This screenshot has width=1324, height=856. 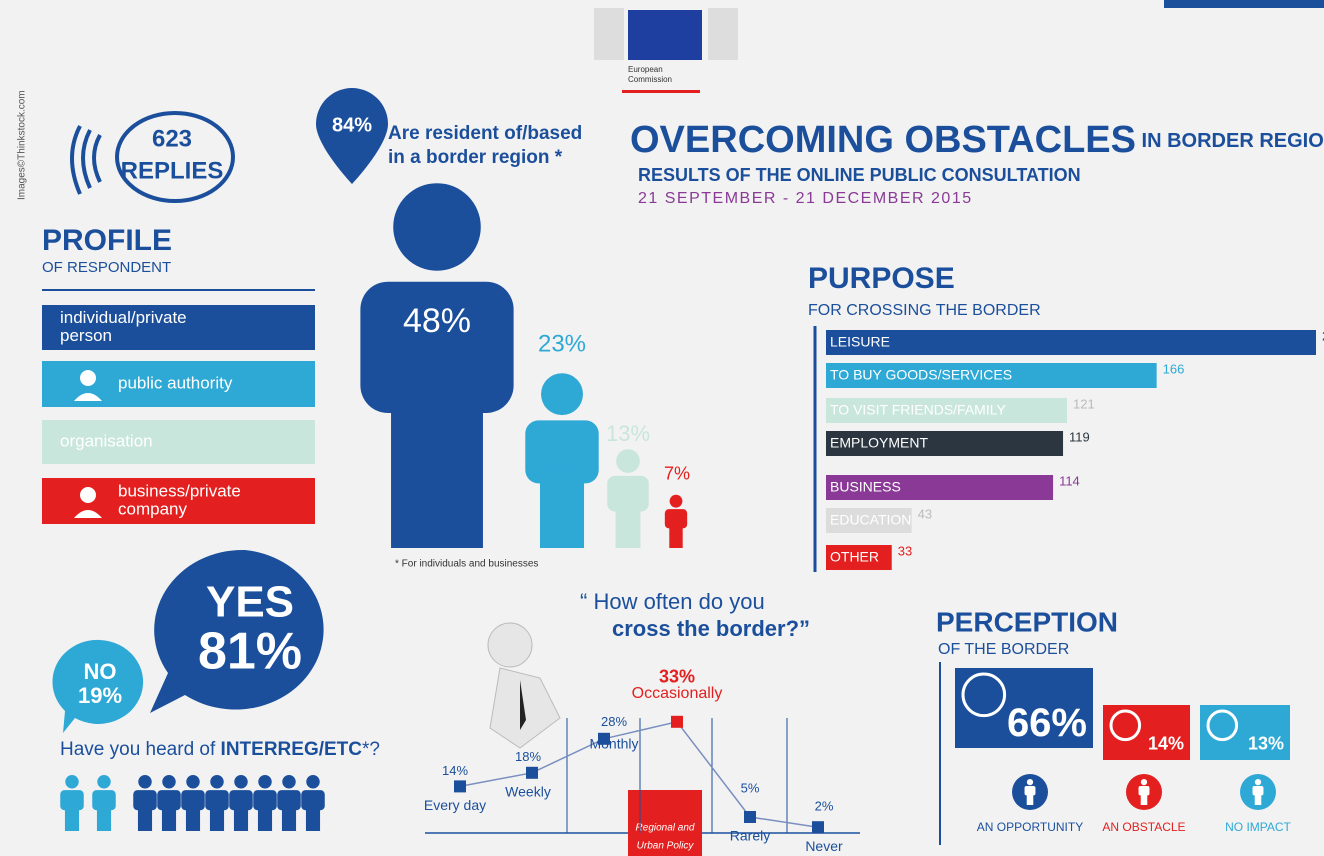 I want to click on perception-label: AN OPPORTUNITY, so click(x=1030, y=827).